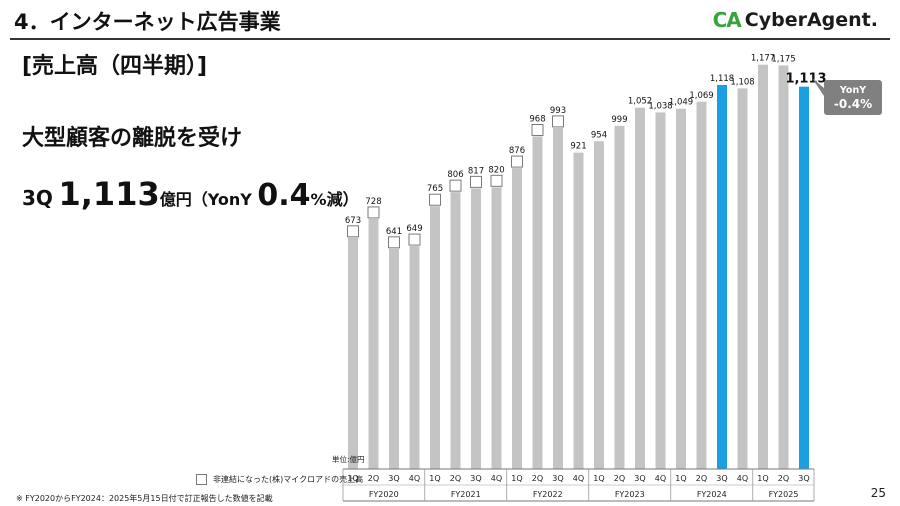 The height and width of the screenshot is (506, 900). Describe the element at coordinates (783, 478) in the screenshot. I see `x-tick-22: 2Q` at that location.